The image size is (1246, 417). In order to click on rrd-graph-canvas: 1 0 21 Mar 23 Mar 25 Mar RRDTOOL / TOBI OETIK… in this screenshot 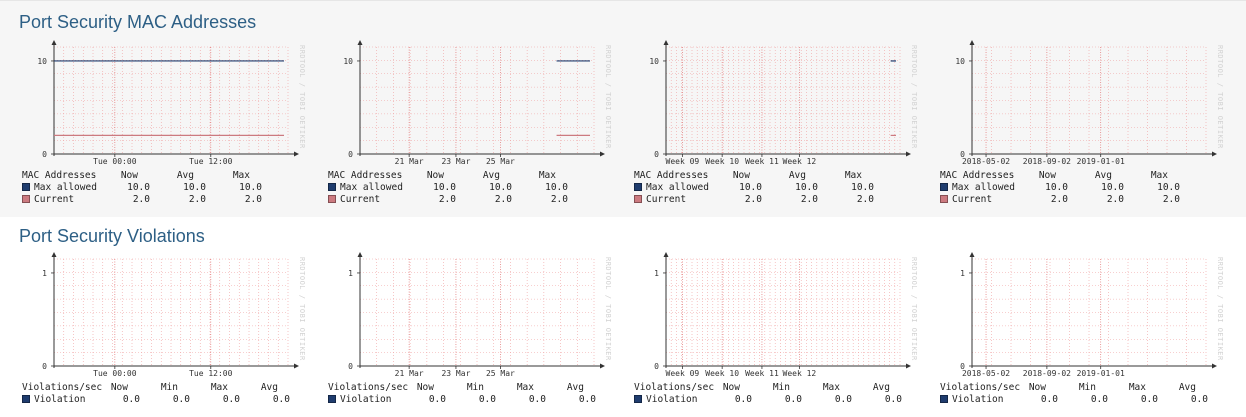, I will do `click(480, 315)`.